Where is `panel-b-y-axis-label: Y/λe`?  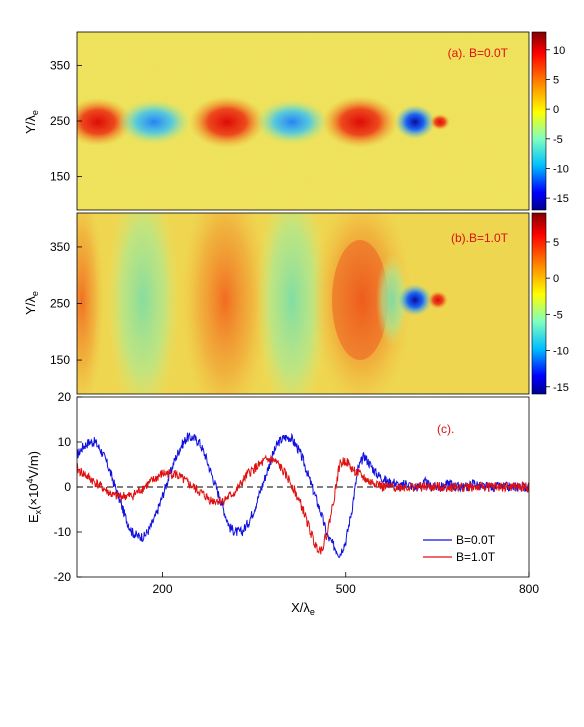 panel-b-y-axis-label: Y/λe is located at coordinates (31, 303).